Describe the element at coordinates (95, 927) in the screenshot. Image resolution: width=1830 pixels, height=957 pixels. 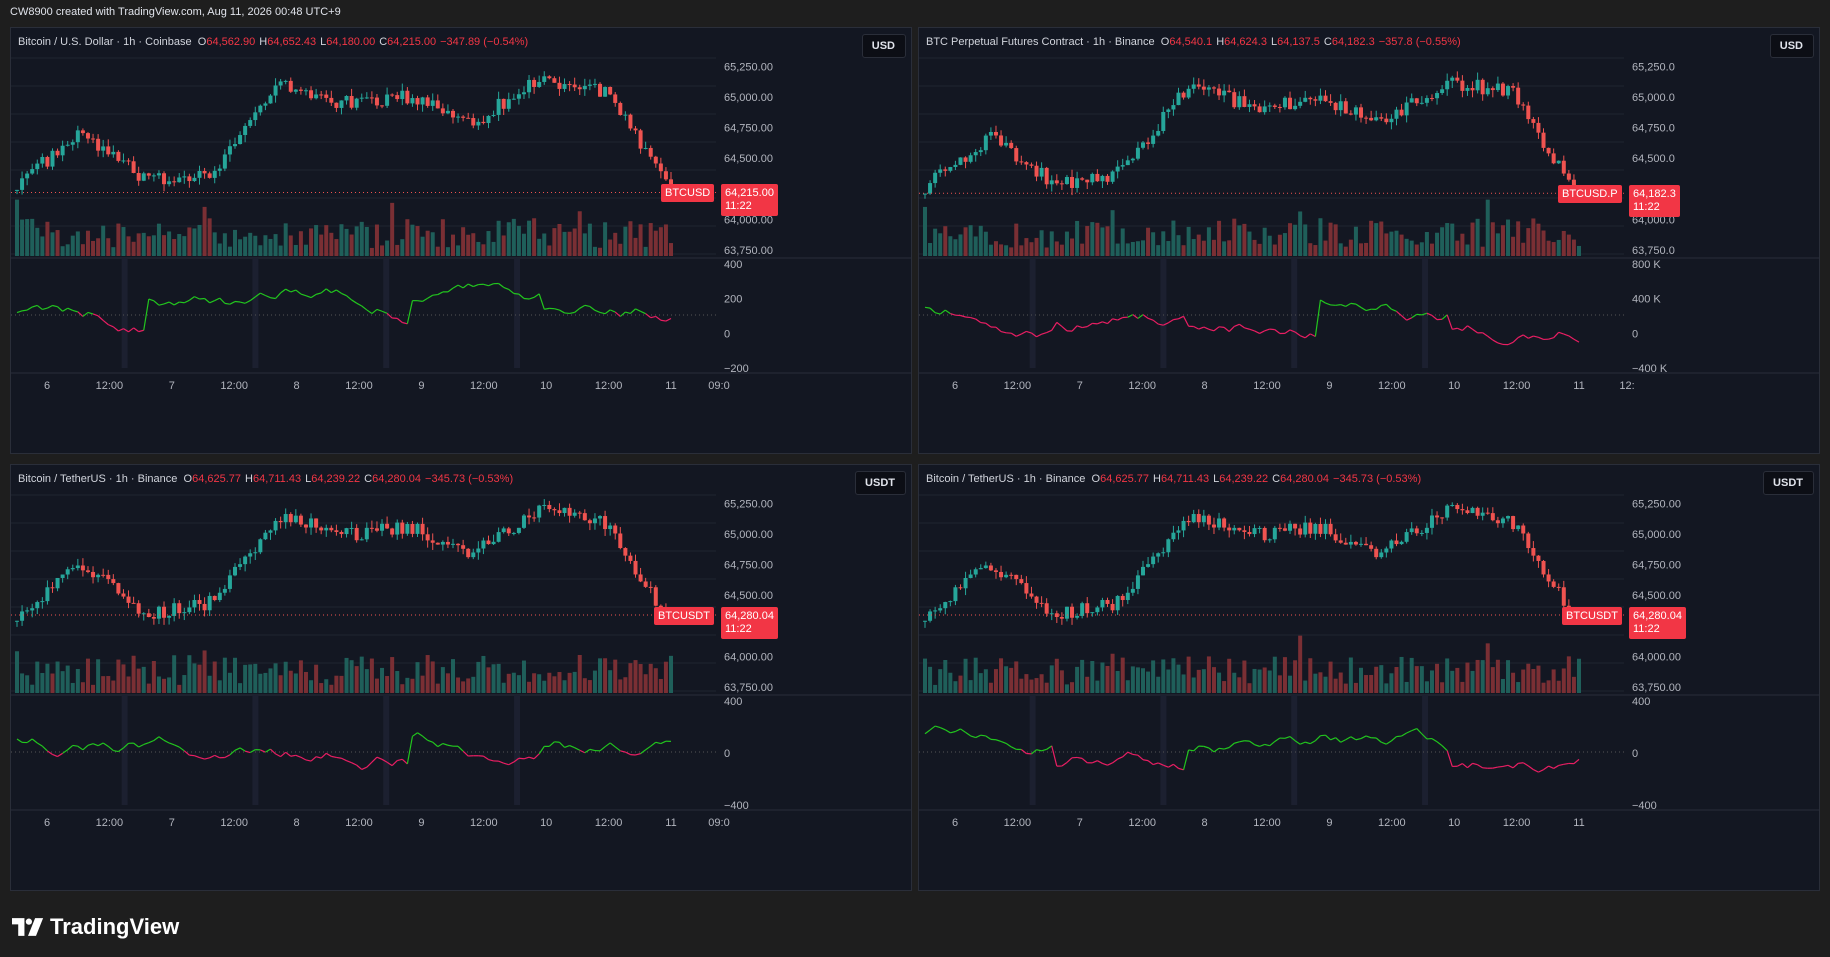
I see `tradingview-logo: TradingView` at that location.